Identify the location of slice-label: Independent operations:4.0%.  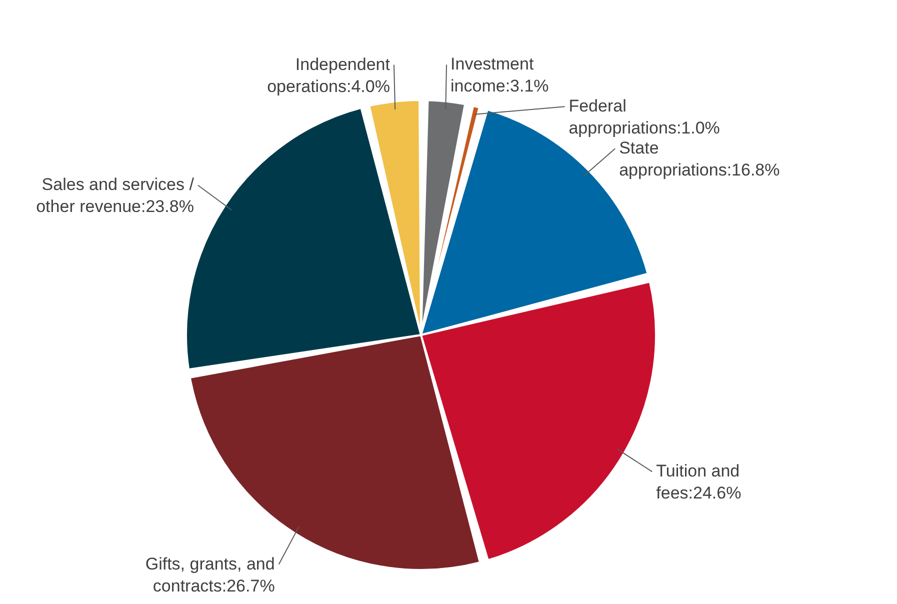
(328, 75).